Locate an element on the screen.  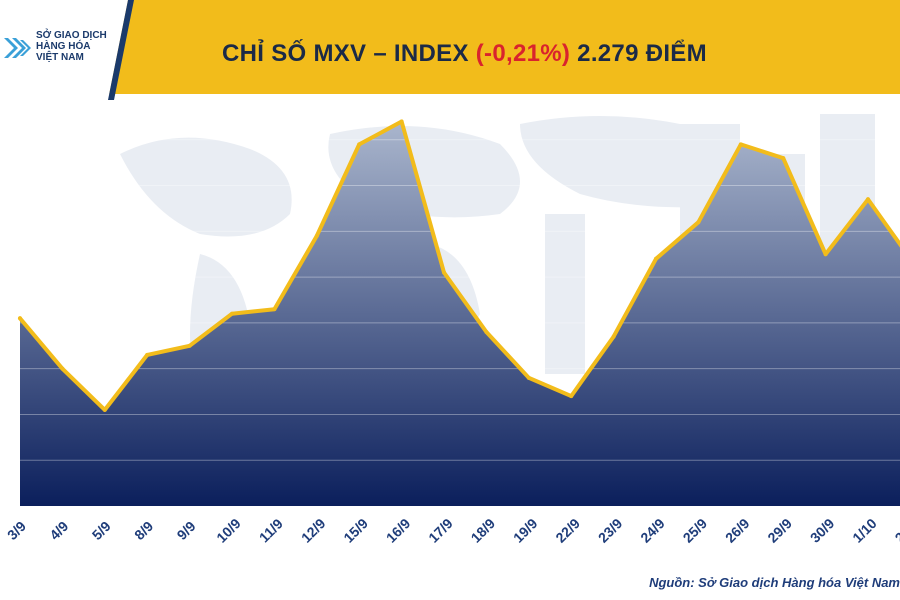
logo-line-1: SỞ GIAO DỊCH is located at coordinates (71, 35).